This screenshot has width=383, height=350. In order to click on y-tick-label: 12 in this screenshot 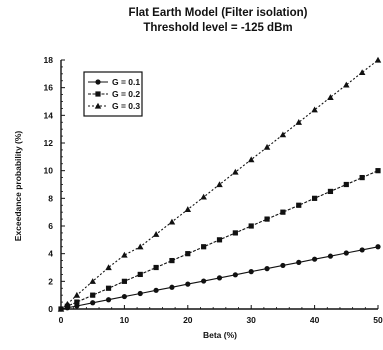, I will do `click(49, 143)`.